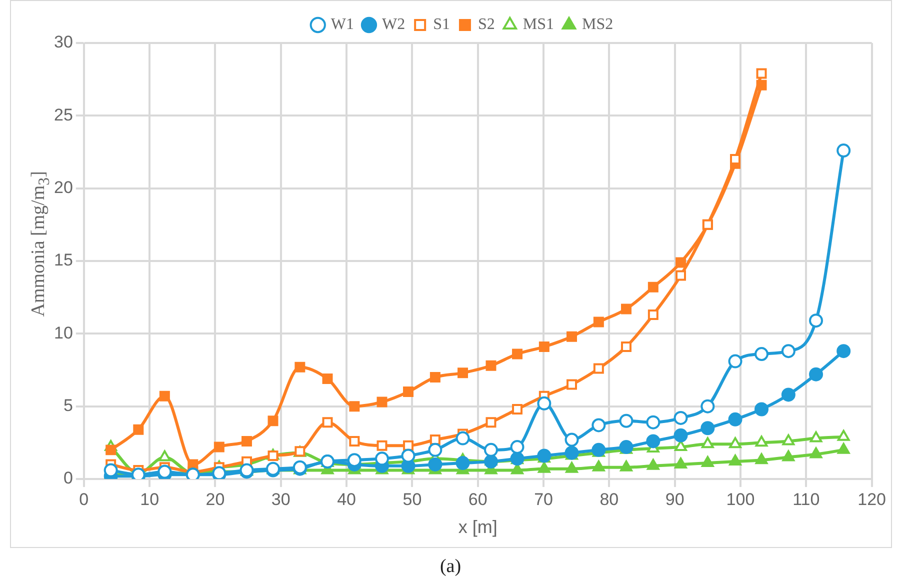 The width and height of the screenshot is (901, 585). Describe the element at coordinates (486, 25) in the screenshot. I see `legend-label: S2` at that location.